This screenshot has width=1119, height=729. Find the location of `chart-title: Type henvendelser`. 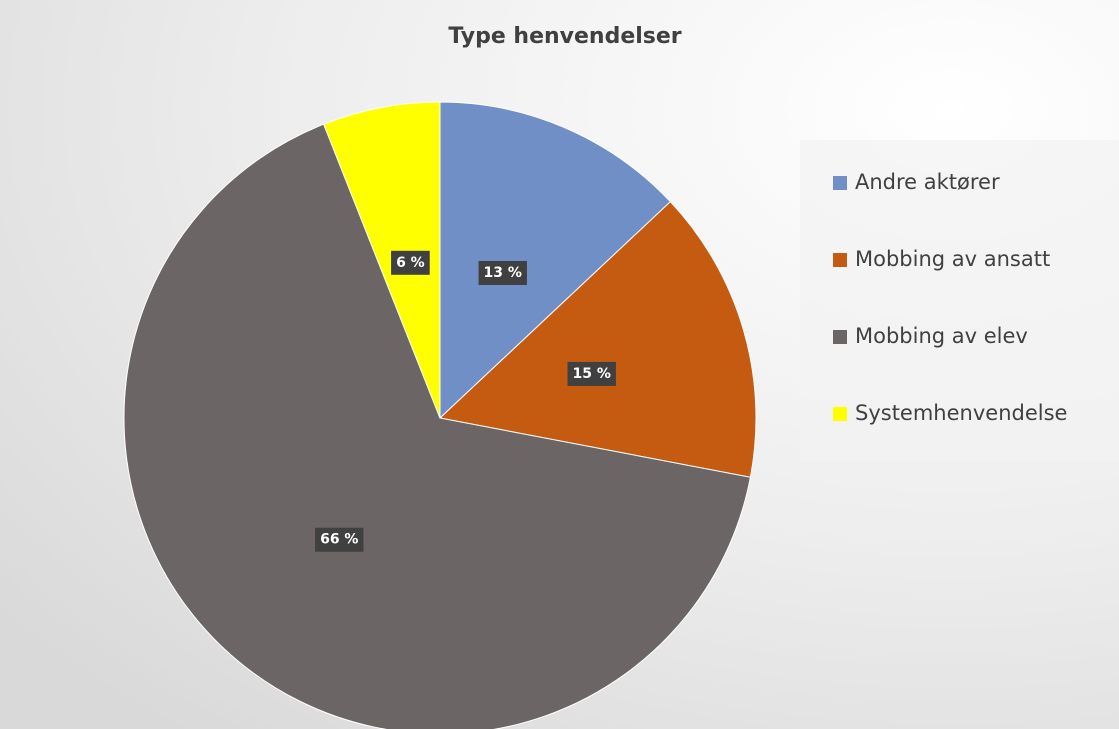

chart-title: Type henvendelser is located at coordinates (564, 36).